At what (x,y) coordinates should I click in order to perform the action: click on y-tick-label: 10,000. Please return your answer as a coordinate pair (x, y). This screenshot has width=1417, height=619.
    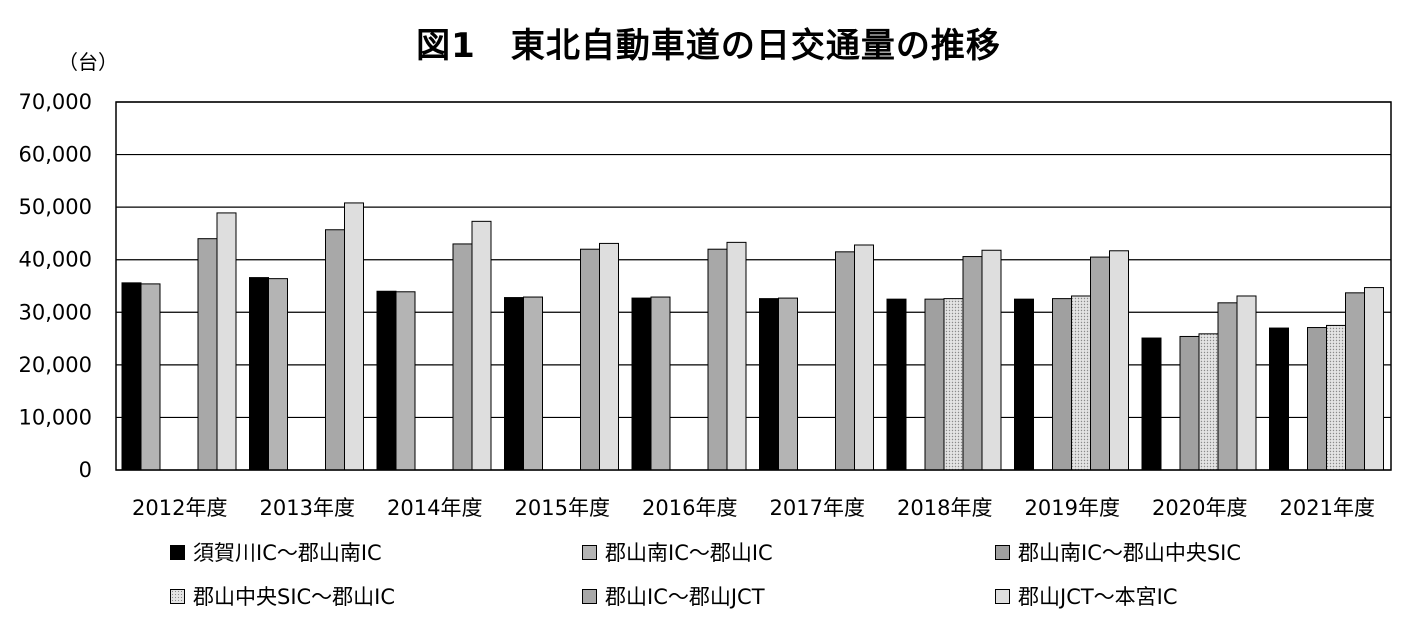
    Looking at the image, I should click on (55, 417).